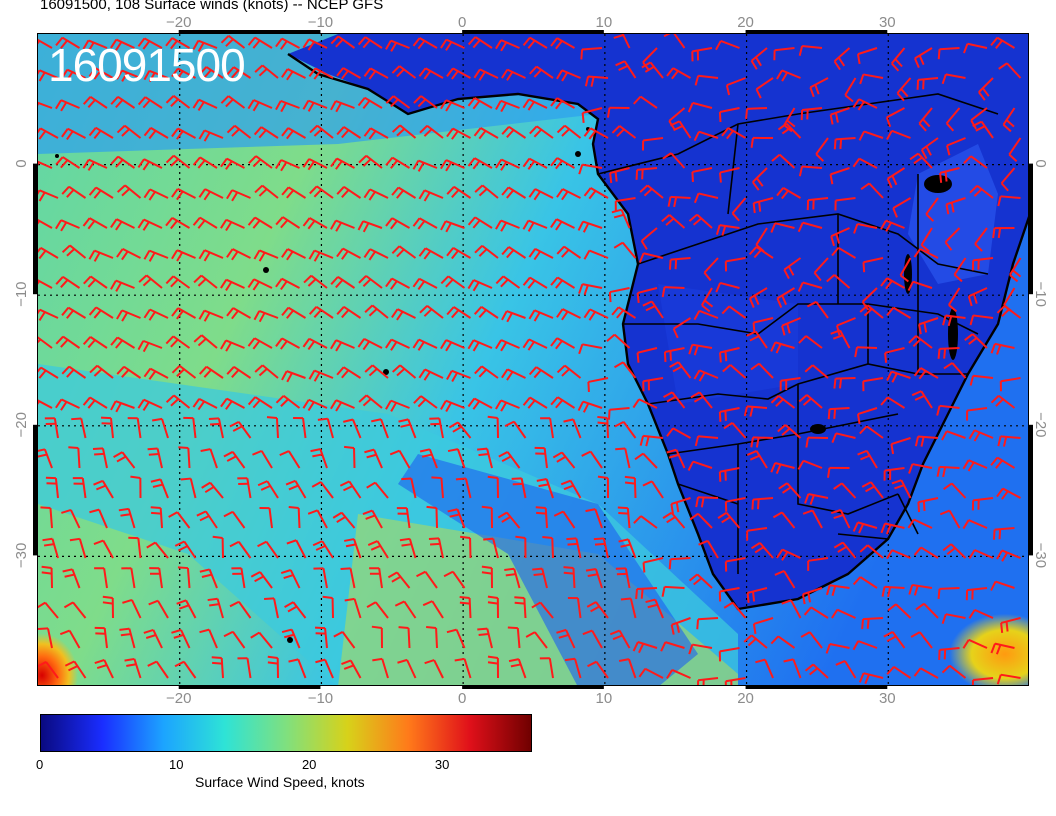 This screenshot has width=1056, height=816. Describe the element at coordinates (462, 698) in the screenshot. I see `lon-tick-bottom: 0` at that location.